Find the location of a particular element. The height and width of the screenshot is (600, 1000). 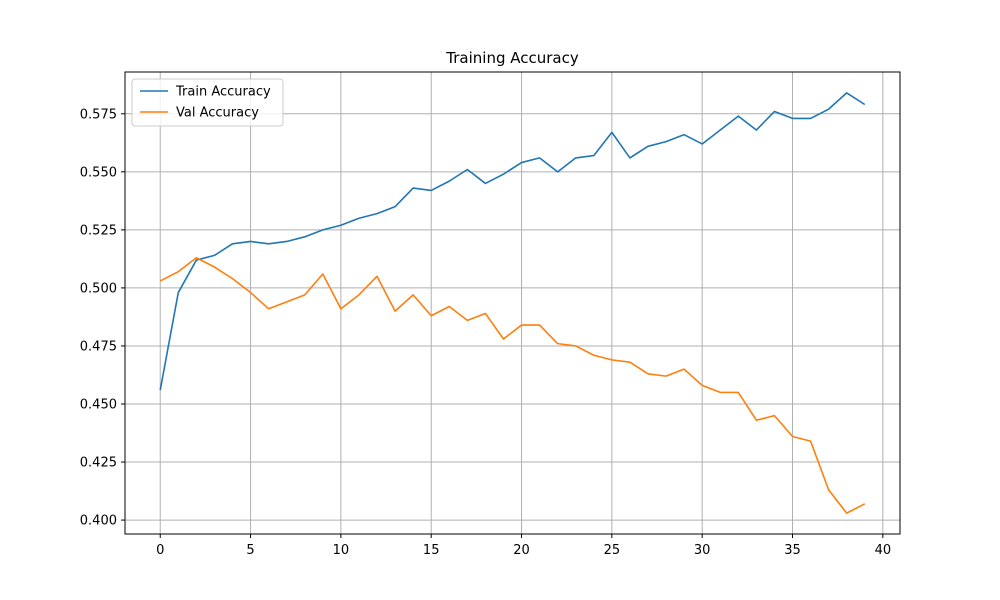

x-tick-label: 20 is located at coordinates (521, 550).